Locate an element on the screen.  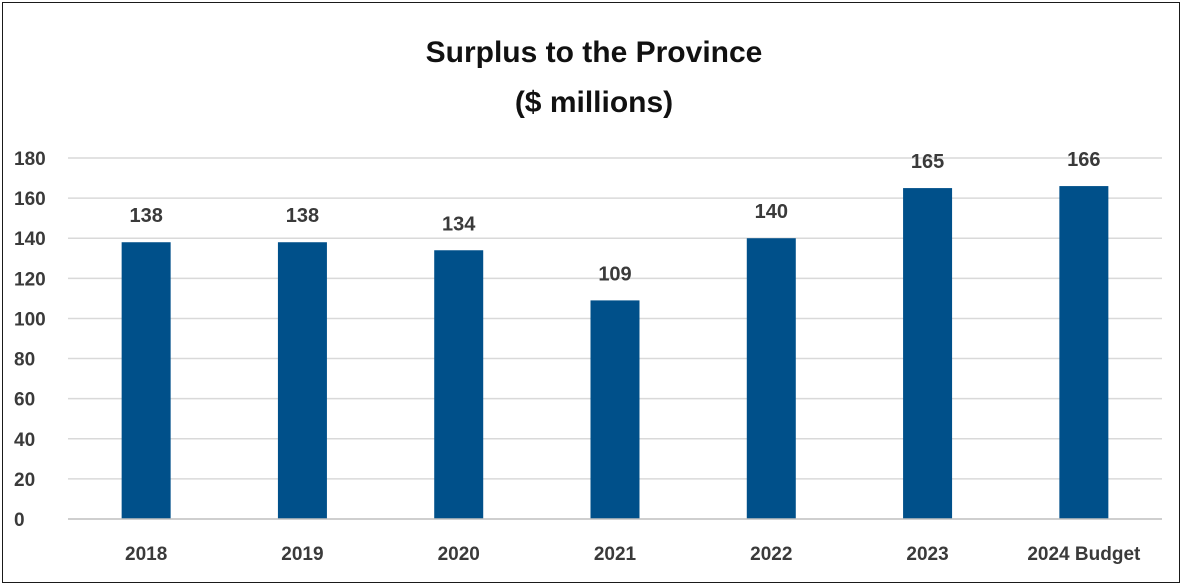
data-label: 134 is located at coordinates (459, 224).